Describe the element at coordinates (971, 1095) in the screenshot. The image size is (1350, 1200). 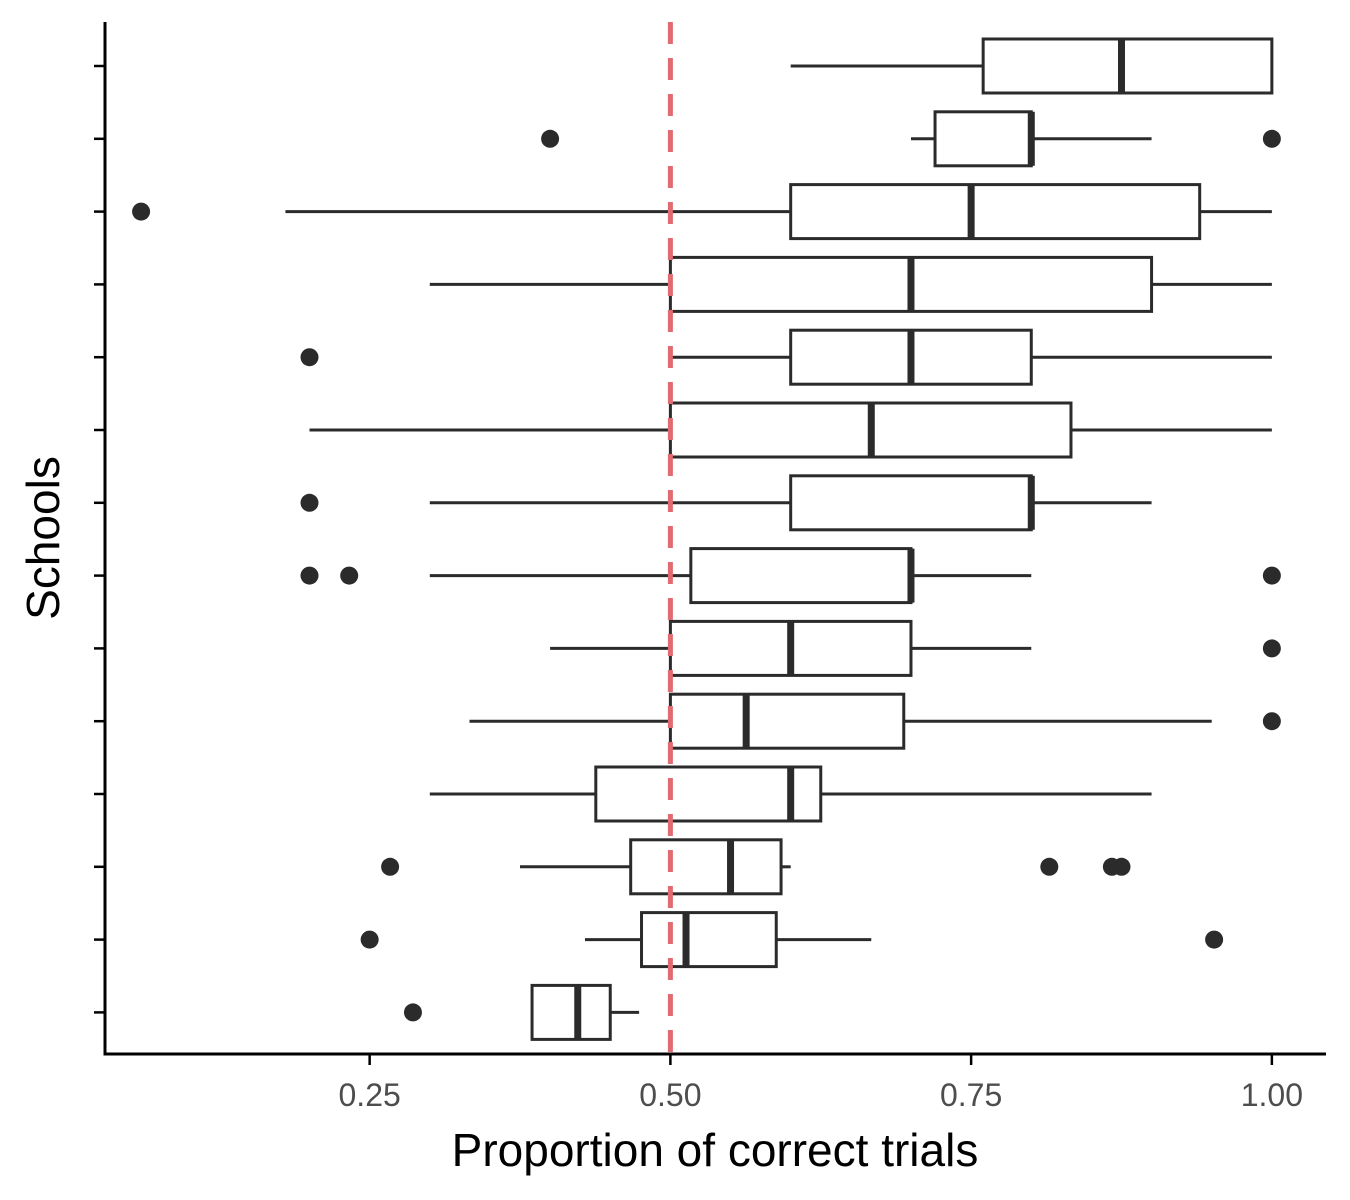
I see `x-tick-label: 0.75` at that location.